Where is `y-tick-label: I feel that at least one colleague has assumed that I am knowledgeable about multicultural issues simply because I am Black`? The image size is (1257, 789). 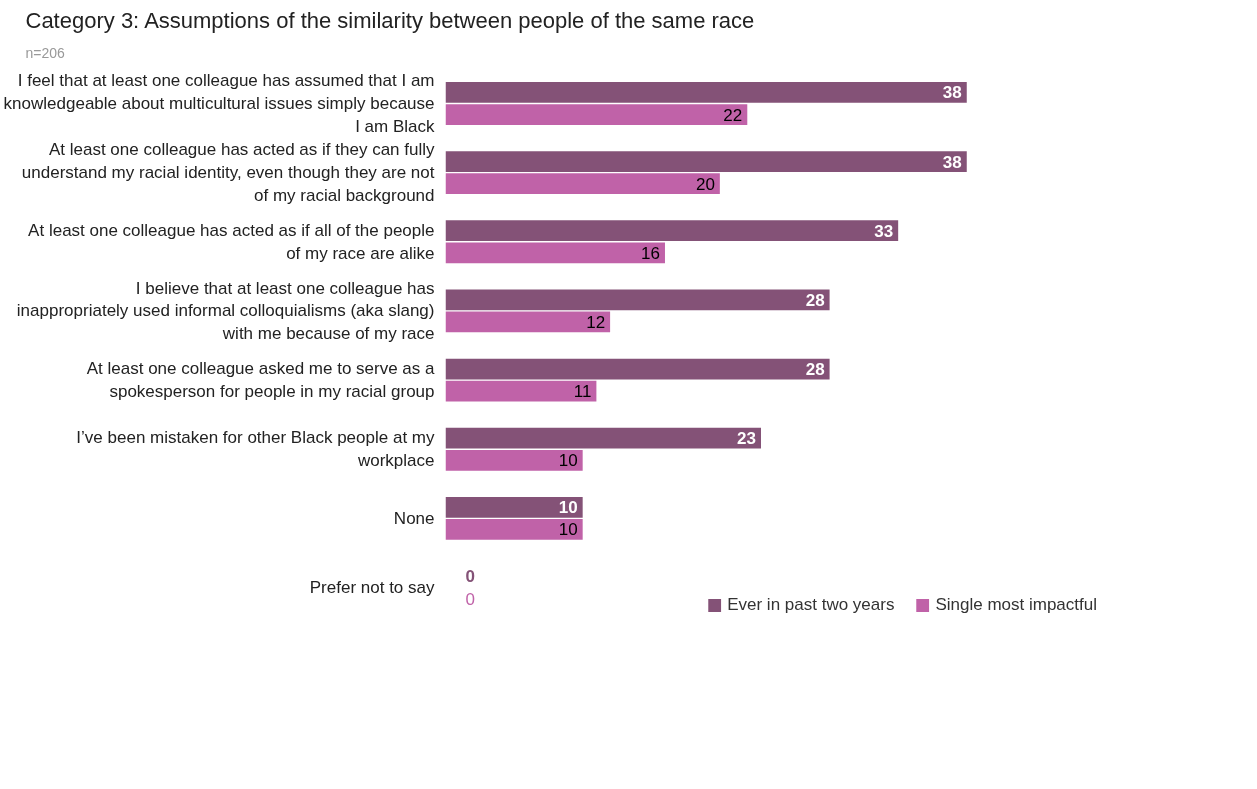
y-tick-label: I feel that at least one colleague has assumed that I am knowledgeable about multicultural issues simply because I am Black is located at coordinates (219, 103).